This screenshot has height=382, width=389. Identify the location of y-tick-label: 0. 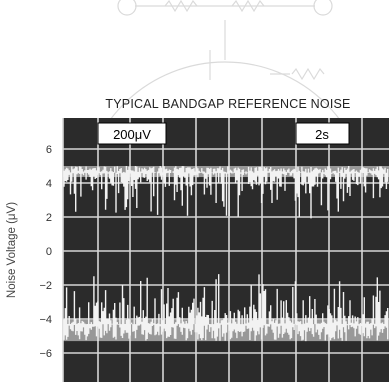
(49, 252).